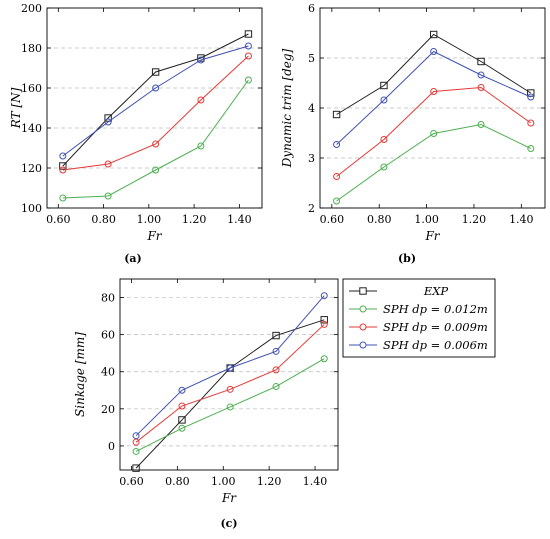 Image resolution: width=550 pixels, height=539 pixels. Describe the element at coordinates (363, 327) in the screenshot. I see `legend-marker-sph009` at that location.